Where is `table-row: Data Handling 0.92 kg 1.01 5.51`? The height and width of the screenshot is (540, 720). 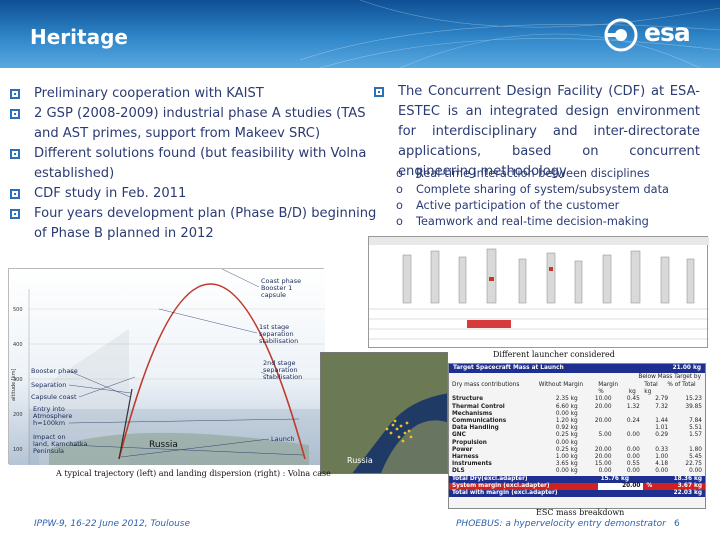
table-row: Data Handling 0.92 kg 1.01 5.51 is located at coordinates (577, 428).